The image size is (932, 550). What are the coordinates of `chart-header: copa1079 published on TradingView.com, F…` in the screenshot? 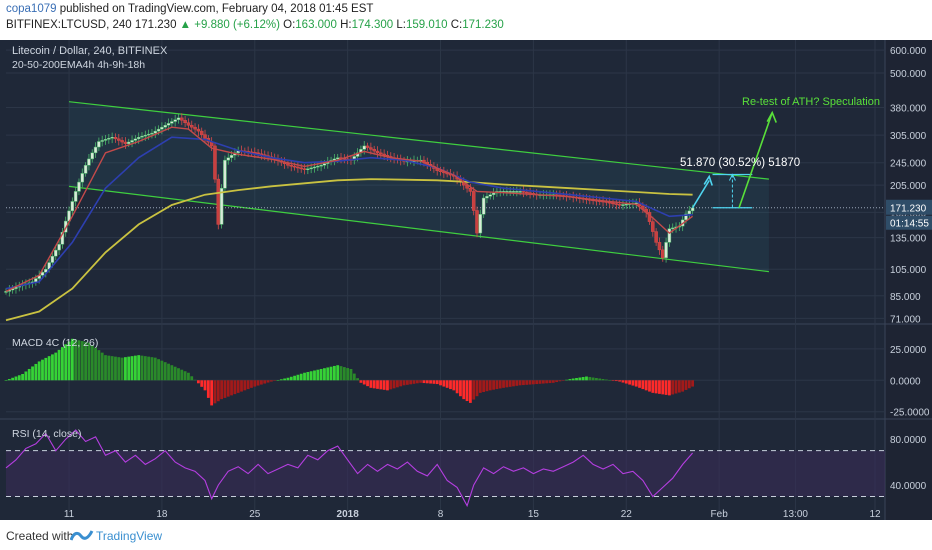 It's located at (466, 20).